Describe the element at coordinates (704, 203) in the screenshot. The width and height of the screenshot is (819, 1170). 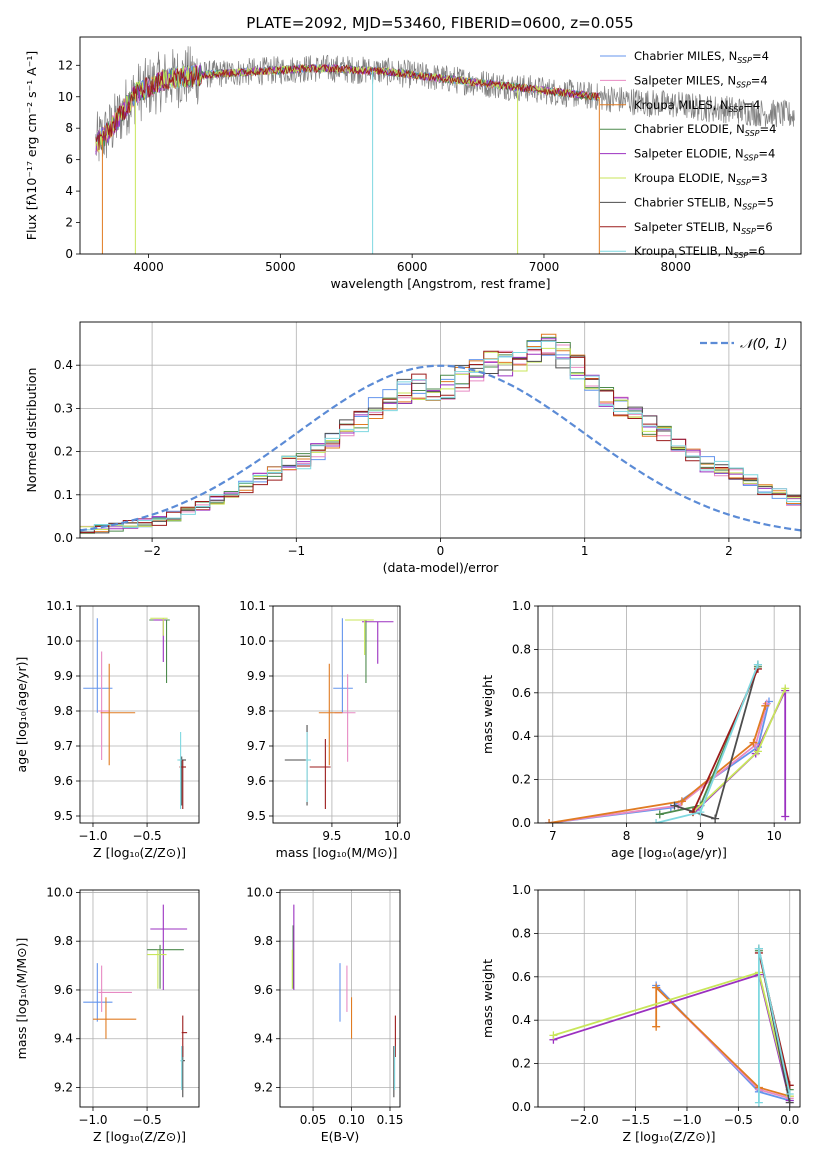
I see `legend-entry-6: Chabrier STELIB, NSSP=5` at that location.